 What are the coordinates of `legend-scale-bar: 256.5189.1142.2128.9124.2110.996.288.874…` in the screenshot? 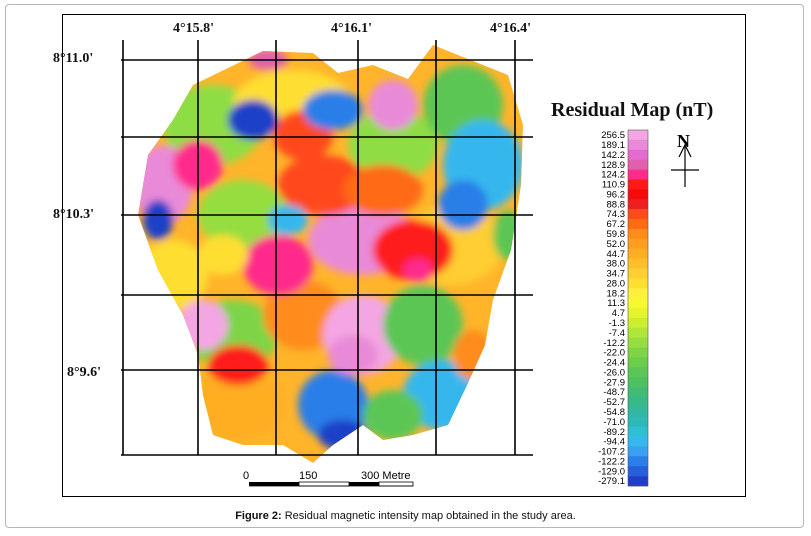 It's located at (623, 308).